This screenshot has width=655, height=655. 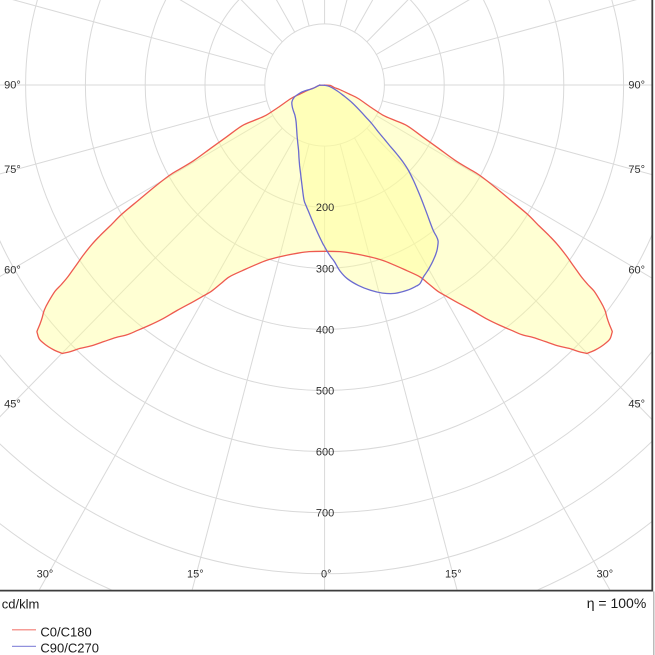 What do you see at coordinates (325, 208) in the screenshot?
I see `svg-text: 200` at bounding box center [325, 208].